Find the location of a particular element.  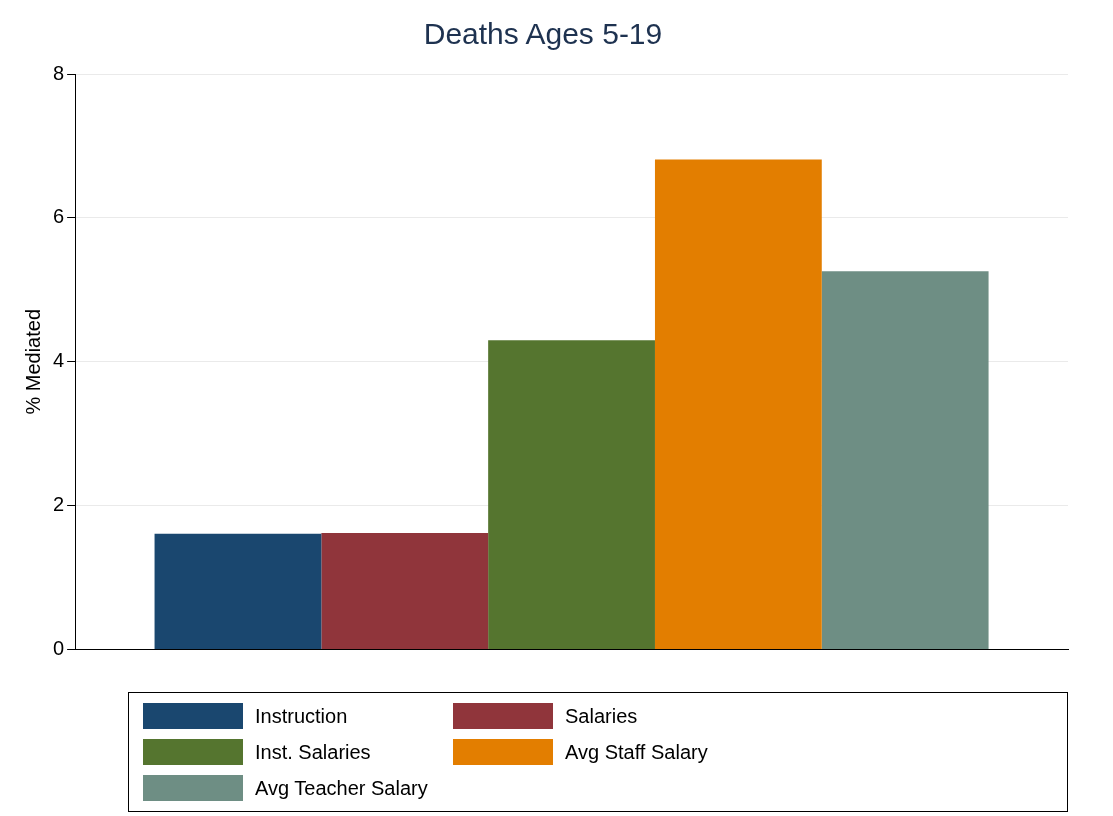

legend-label: Avg Staff Salary is located at coordinates (636, 752).